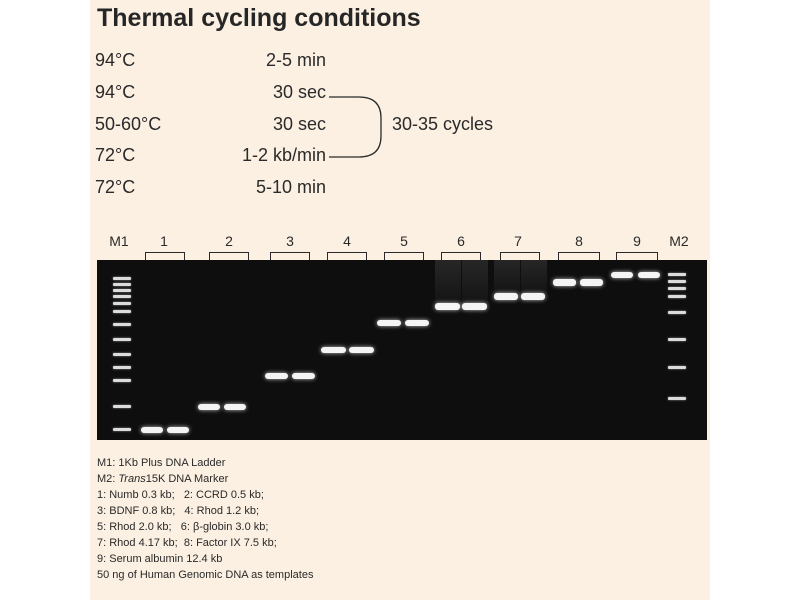 This screenshot has height=600, width=800. What do you see at coordinates (637, 241) in the screenshot?
I see `lane-label-9: 9` at bounding box center [637, 241].